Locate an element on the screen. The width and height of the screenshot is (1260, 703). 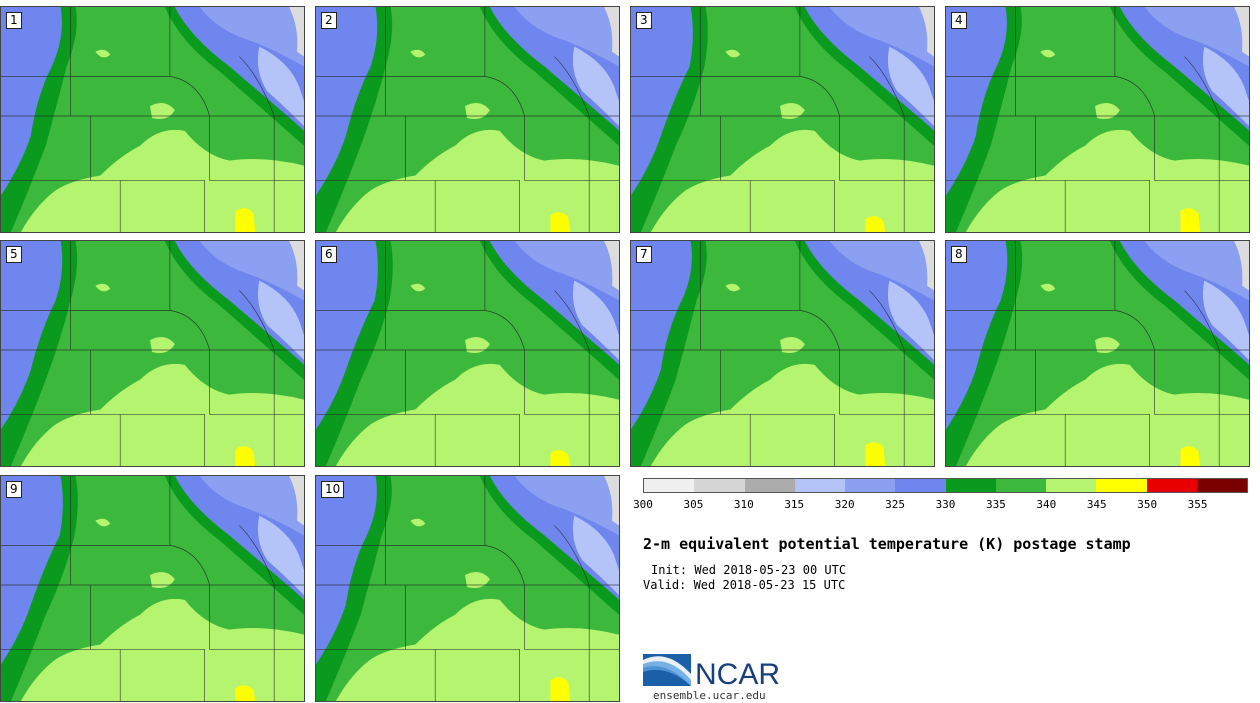
postage-stamp-panel: 4 is located at coordinates (1097, 119).